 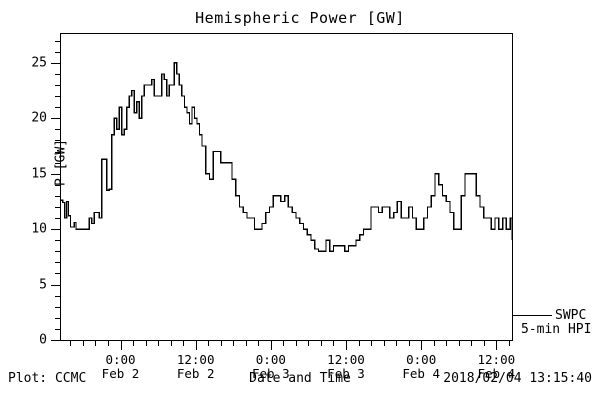 What do you see at coordinates (39, 118) in the screenshot?
I see `y-tick-label: 20` at bounding box center [39, 118].